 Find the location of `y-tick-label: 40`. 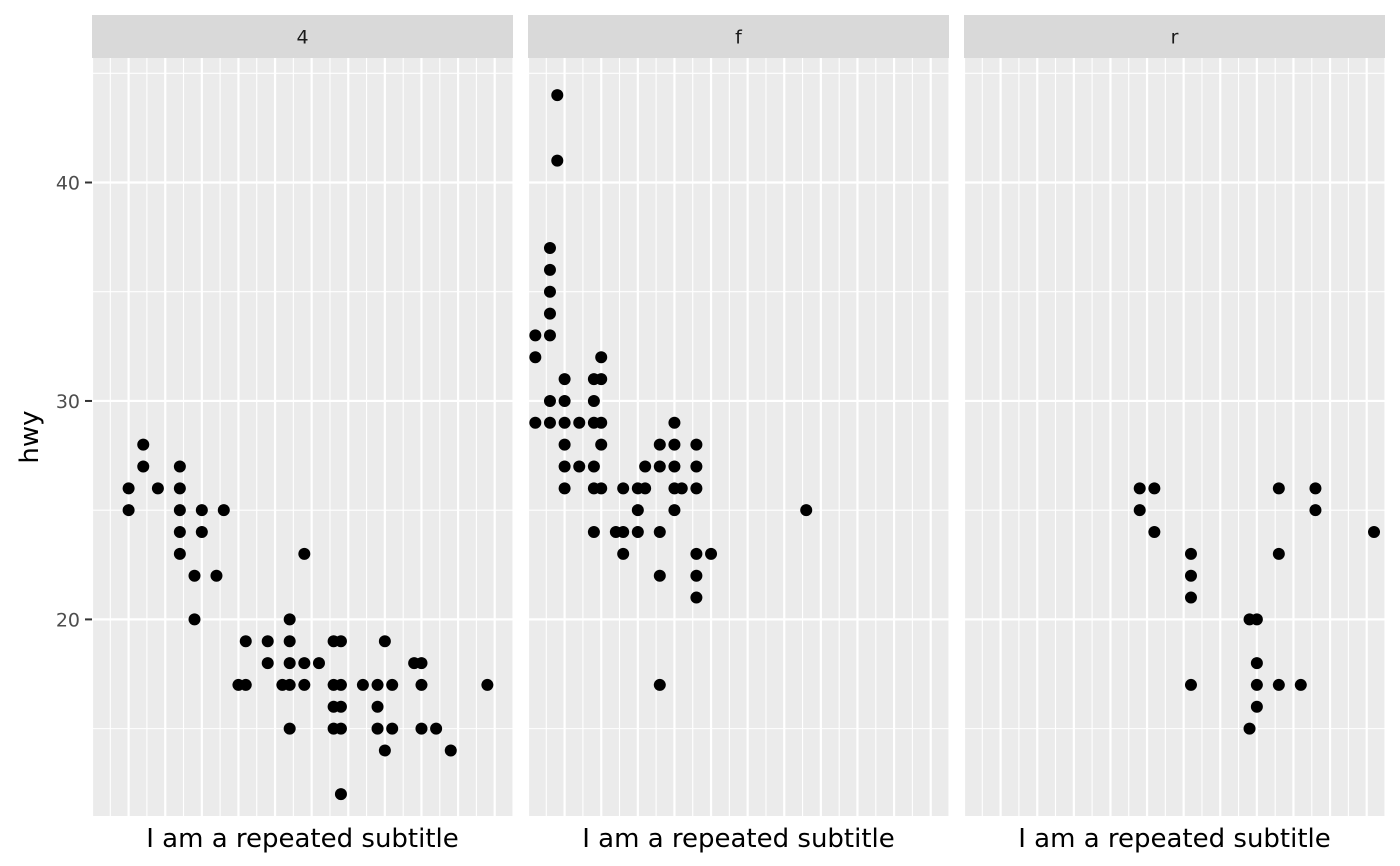

y-tick-label: 40 is located at coordinates (68, 184).